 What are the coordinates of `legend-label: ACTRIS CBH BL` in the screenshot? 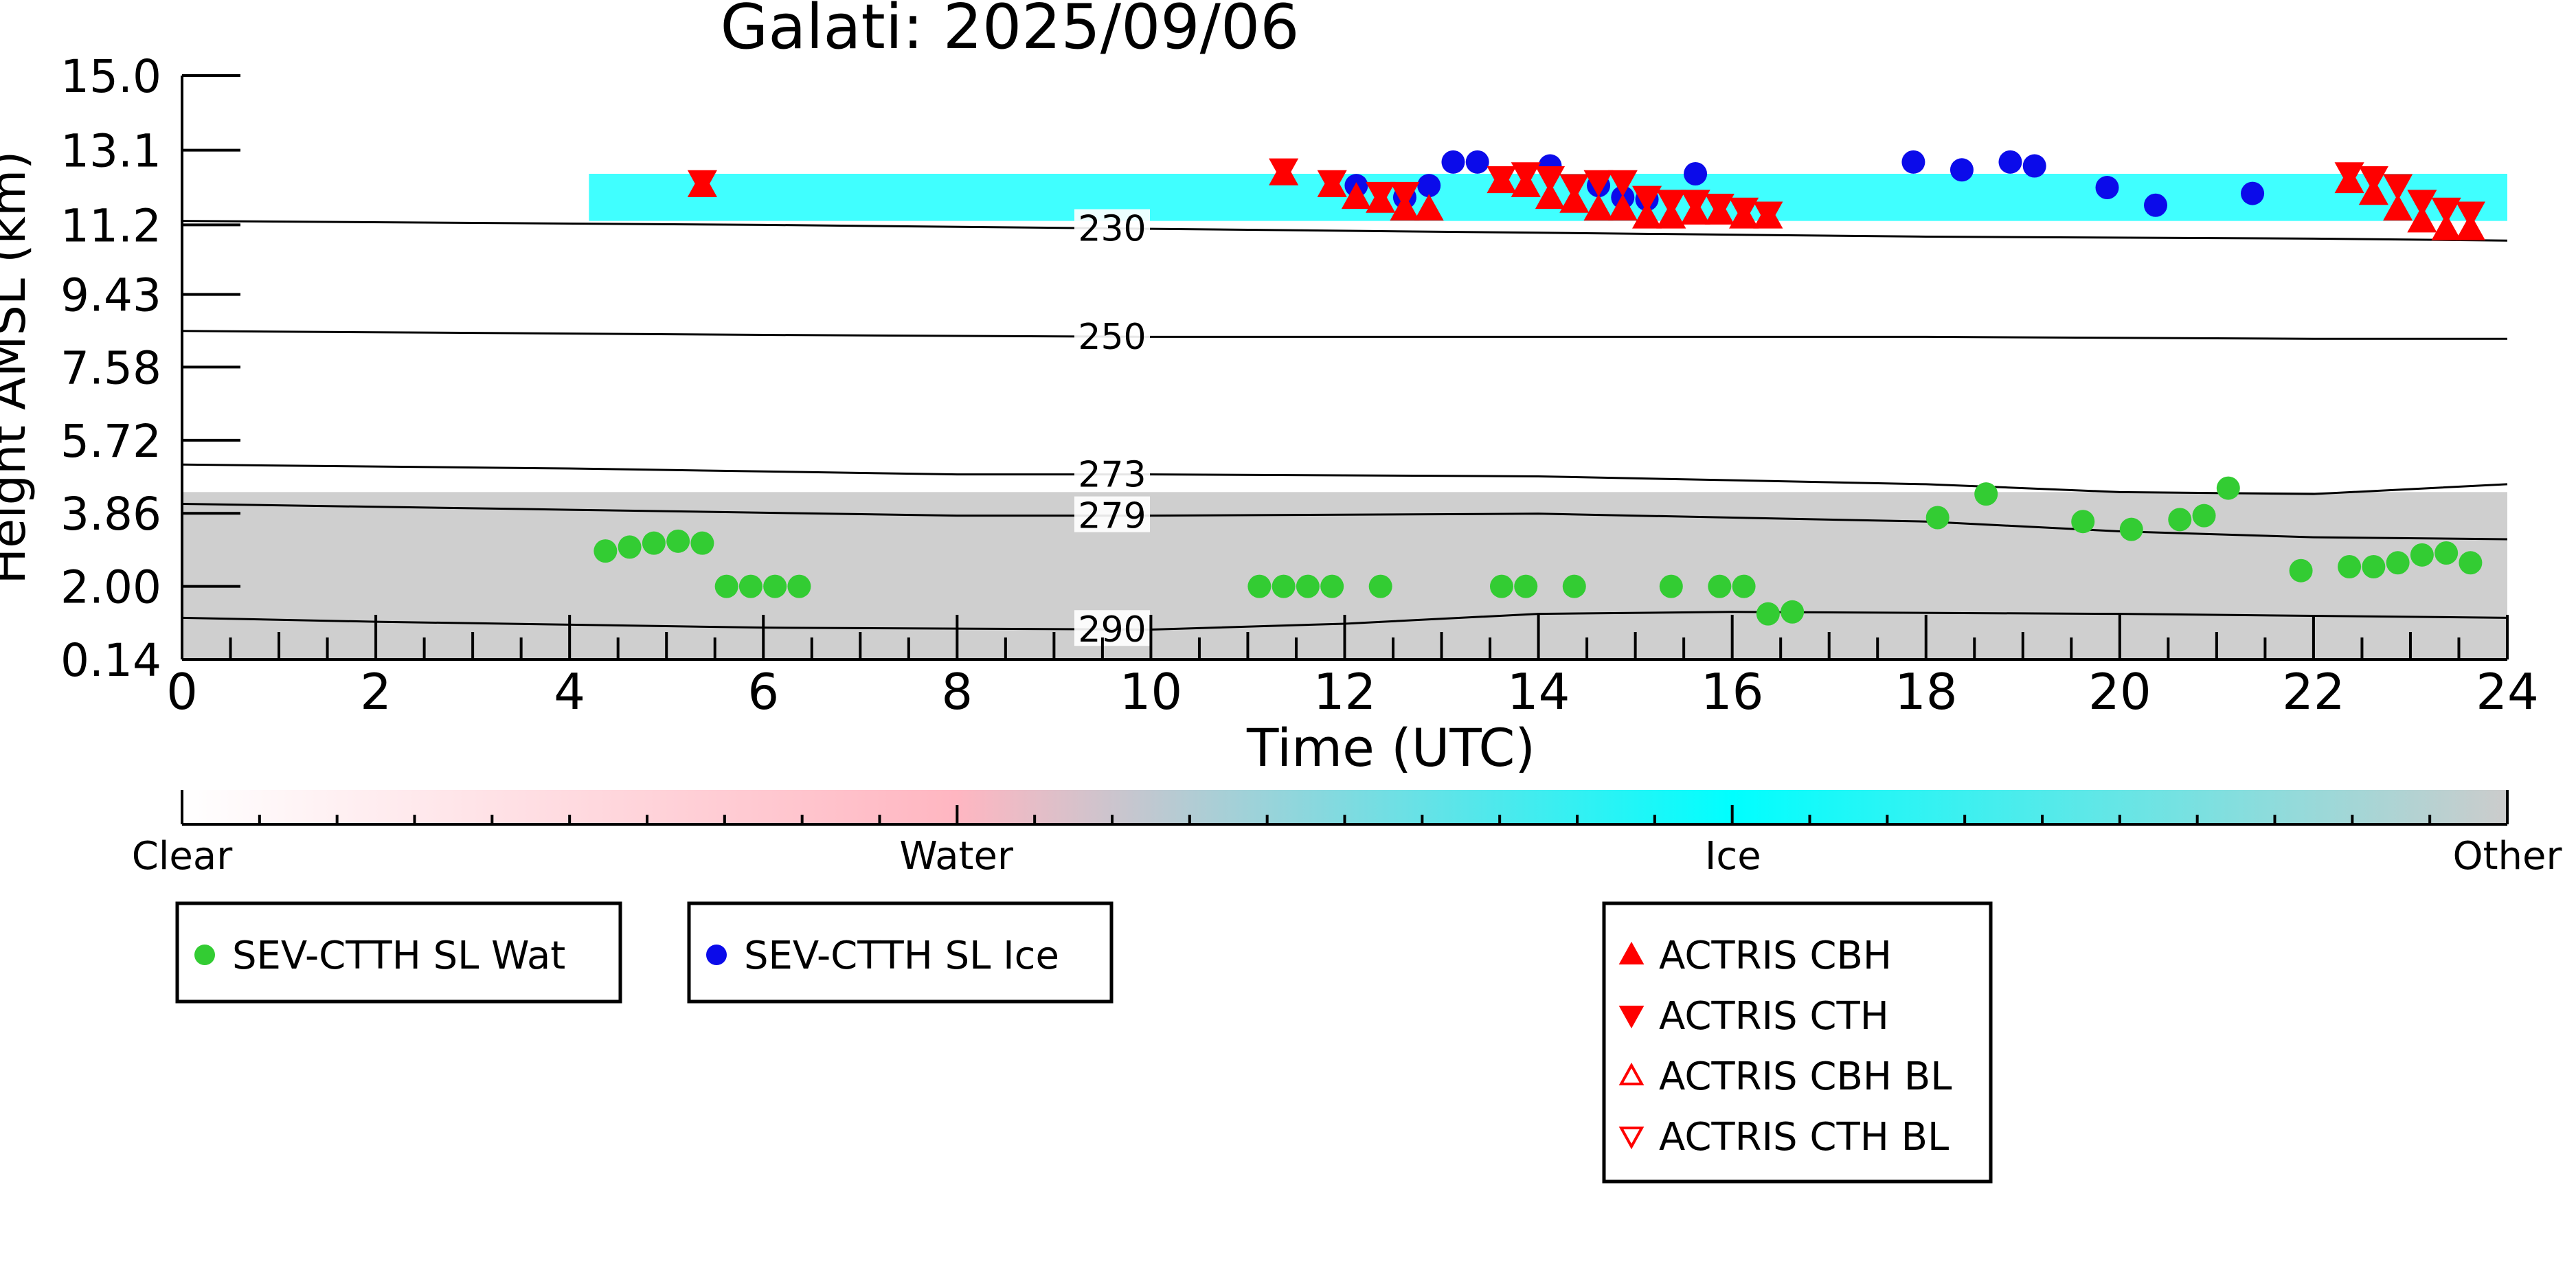 It's located at (1805, 1076).